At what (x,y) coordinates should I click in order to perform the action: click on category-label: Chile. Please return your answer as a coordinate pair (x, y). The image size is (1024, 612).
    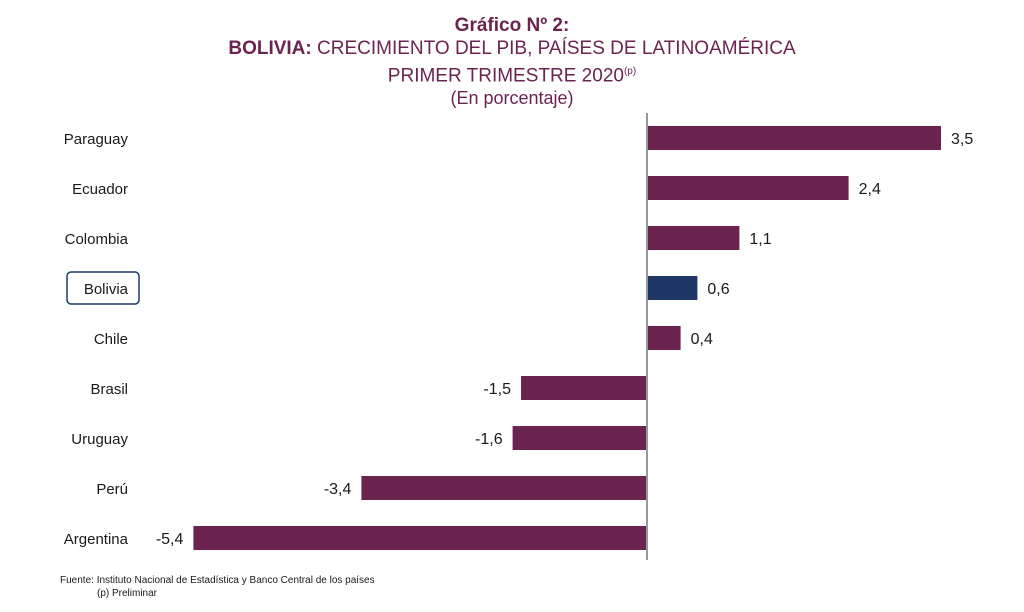
    Looking at the image, I should click on (111, 339).